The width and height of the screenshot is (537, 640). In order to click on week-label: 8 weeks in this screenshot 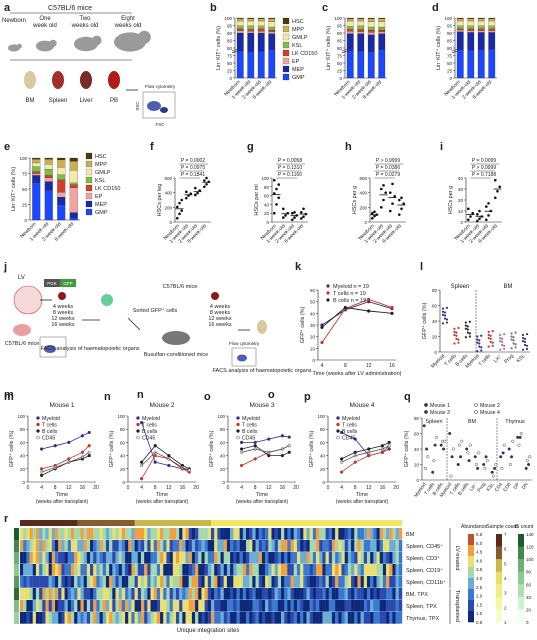, I will do `click(220, 313)`.